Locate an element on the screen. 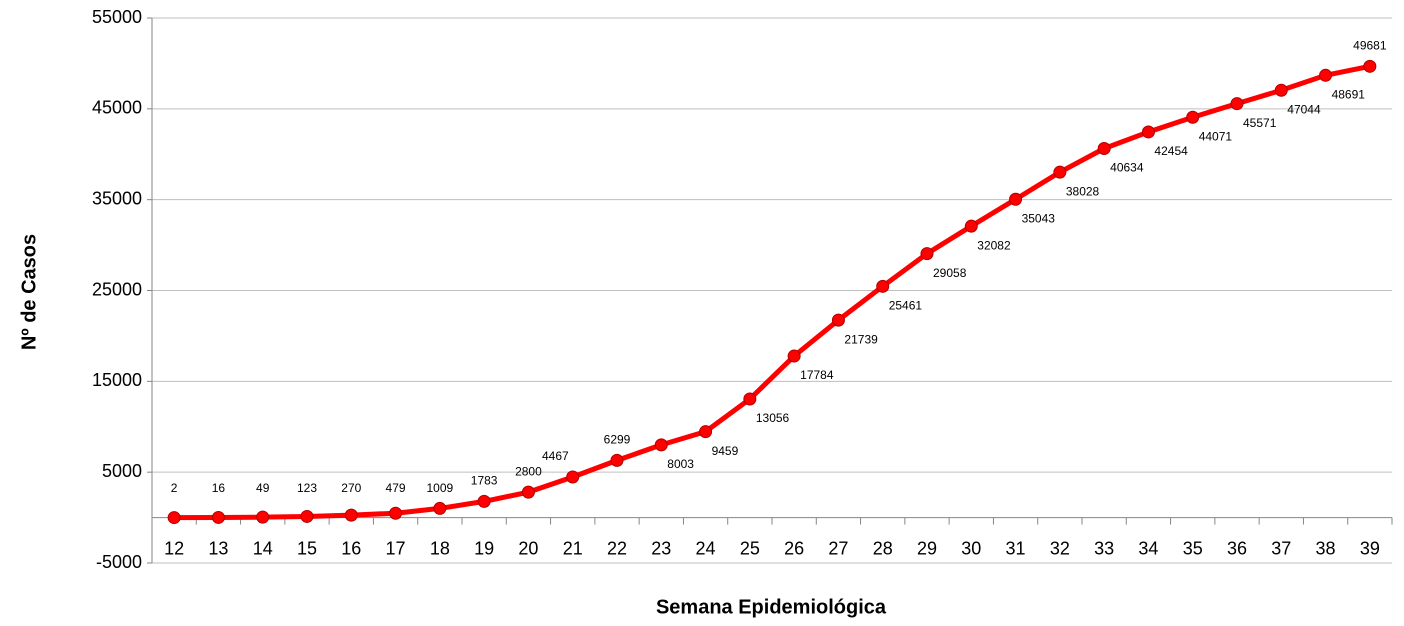 Image resolution: width=1404 pixels, height=626 pixels. y-axis-title: Nº de Casos is located at coordinates (29, 292).